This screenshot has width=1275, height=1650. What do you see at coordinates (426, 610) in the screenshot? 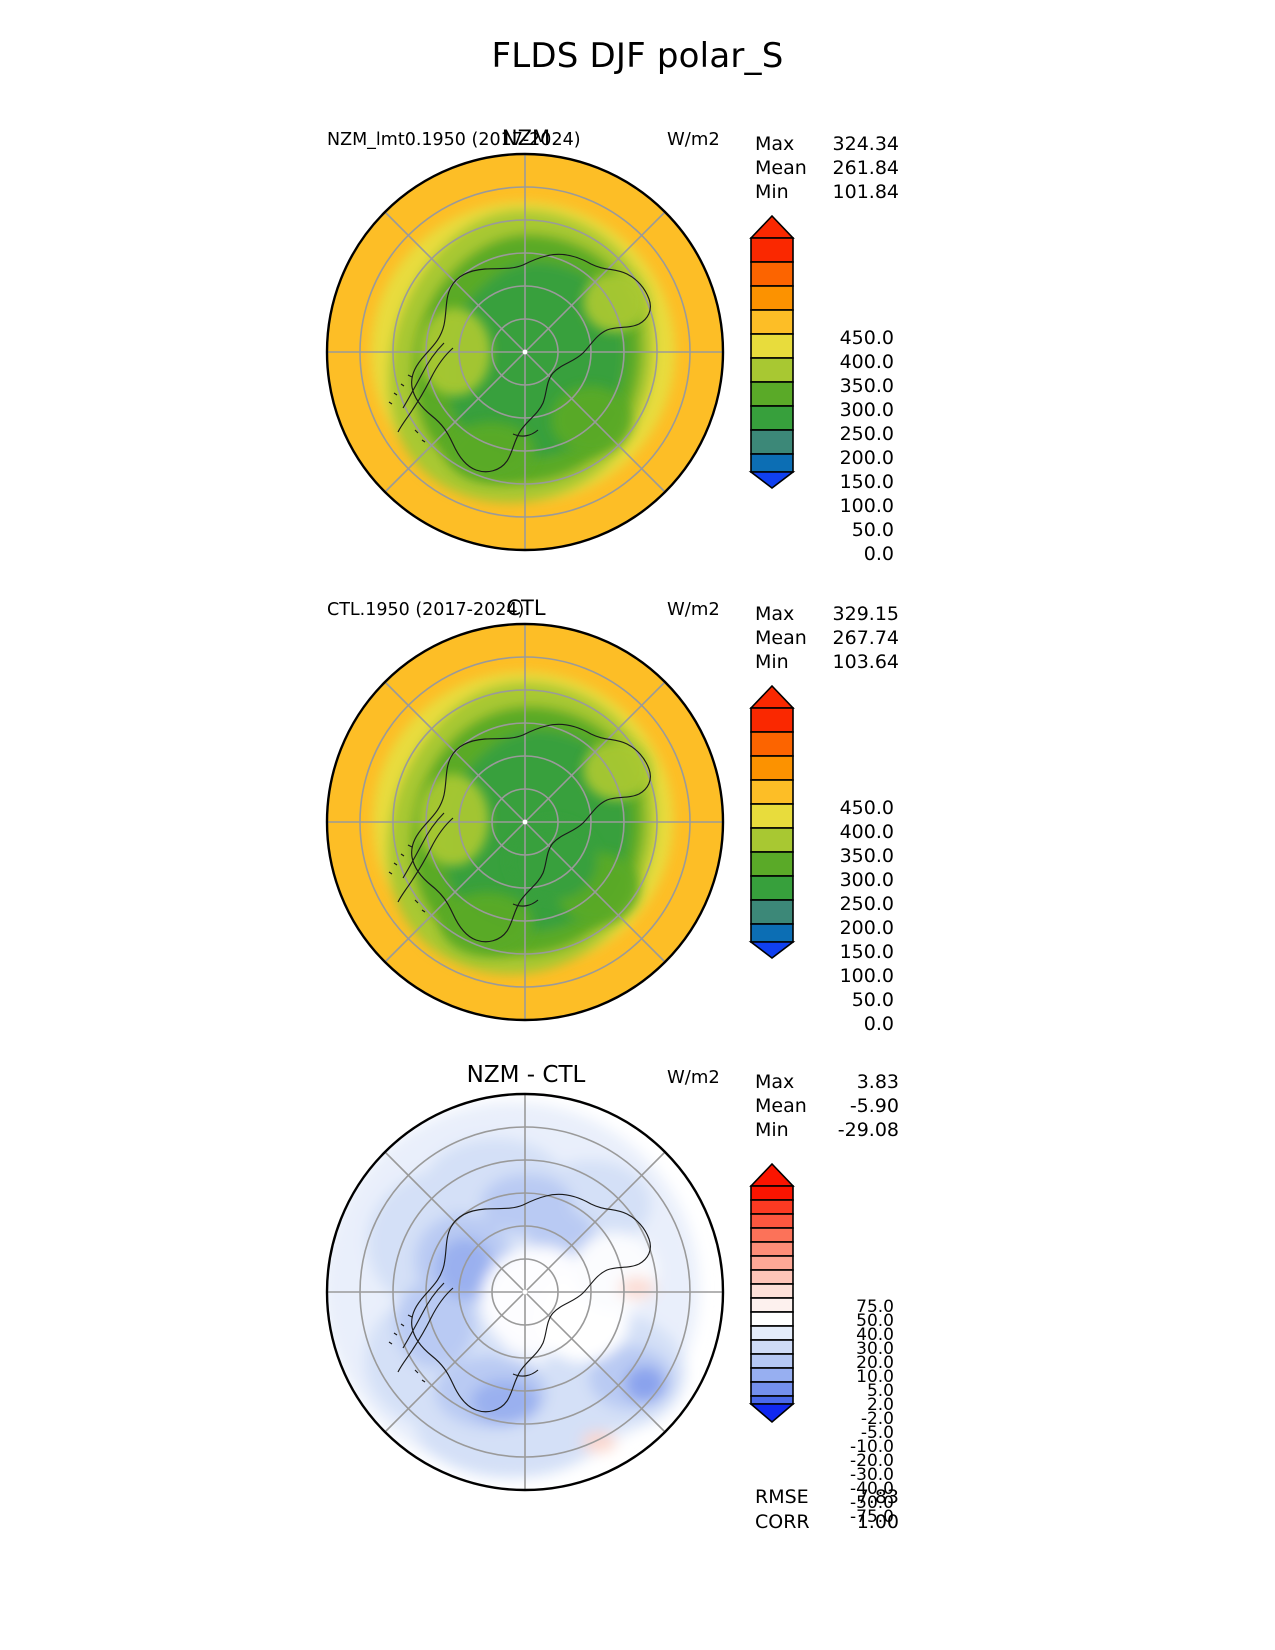
I see `panel-ctl-case-label: CTL.1950 (2017-2024)` at bounding box center [426, 610].